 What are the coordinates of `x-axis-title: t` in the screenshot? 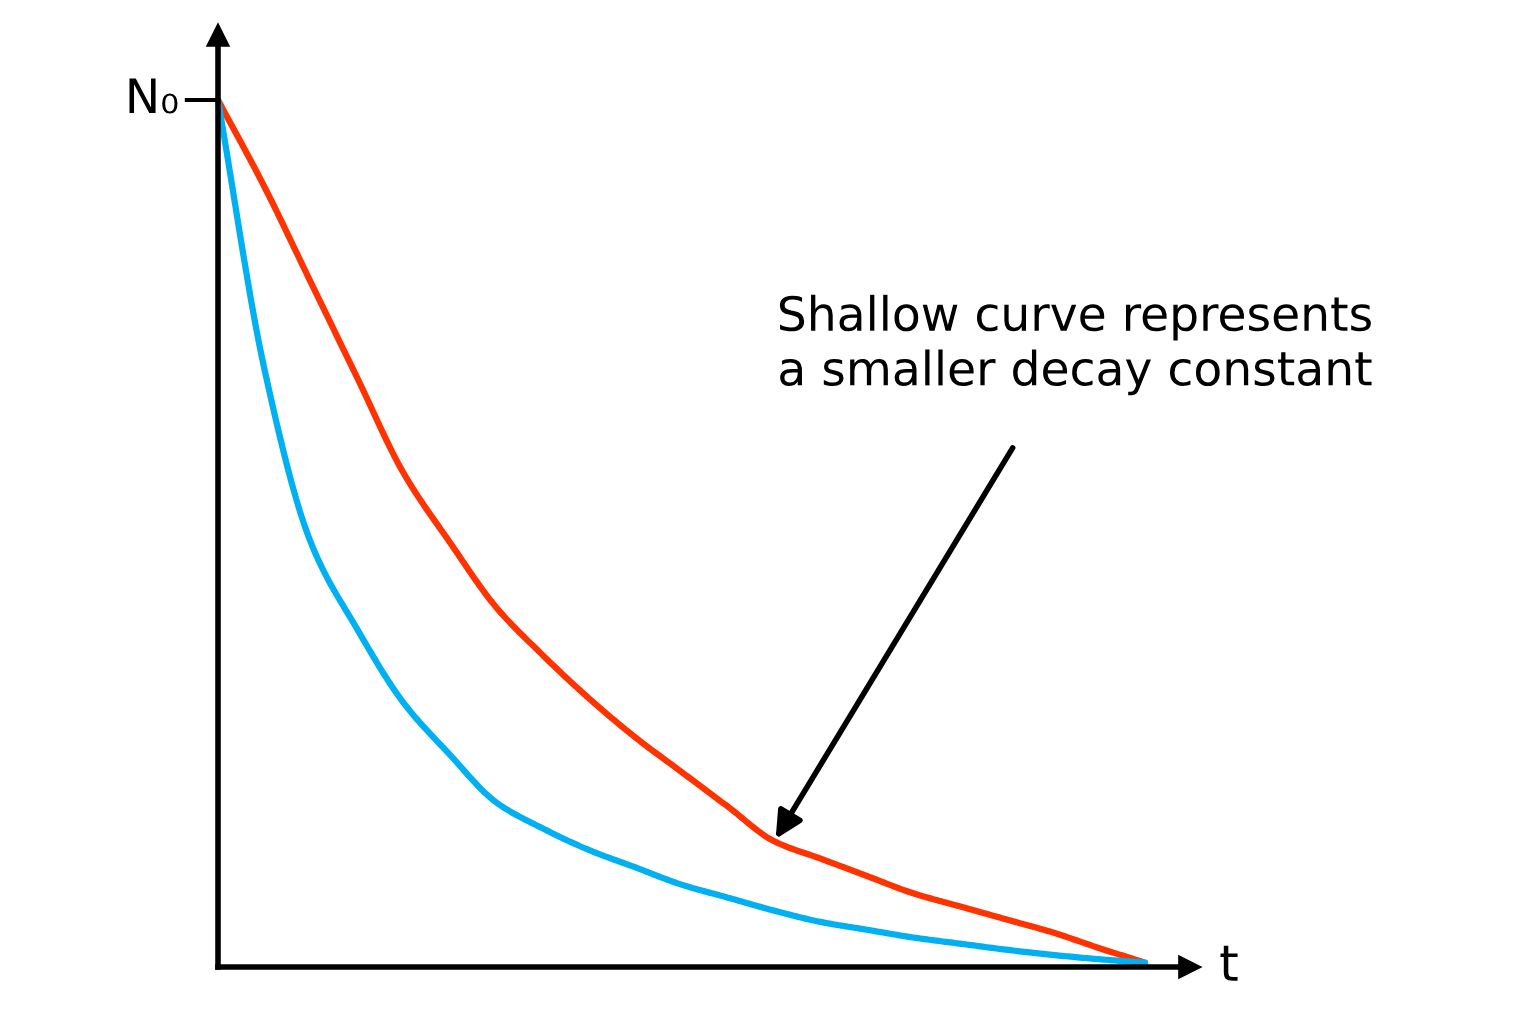 It's located at (1229, 963).